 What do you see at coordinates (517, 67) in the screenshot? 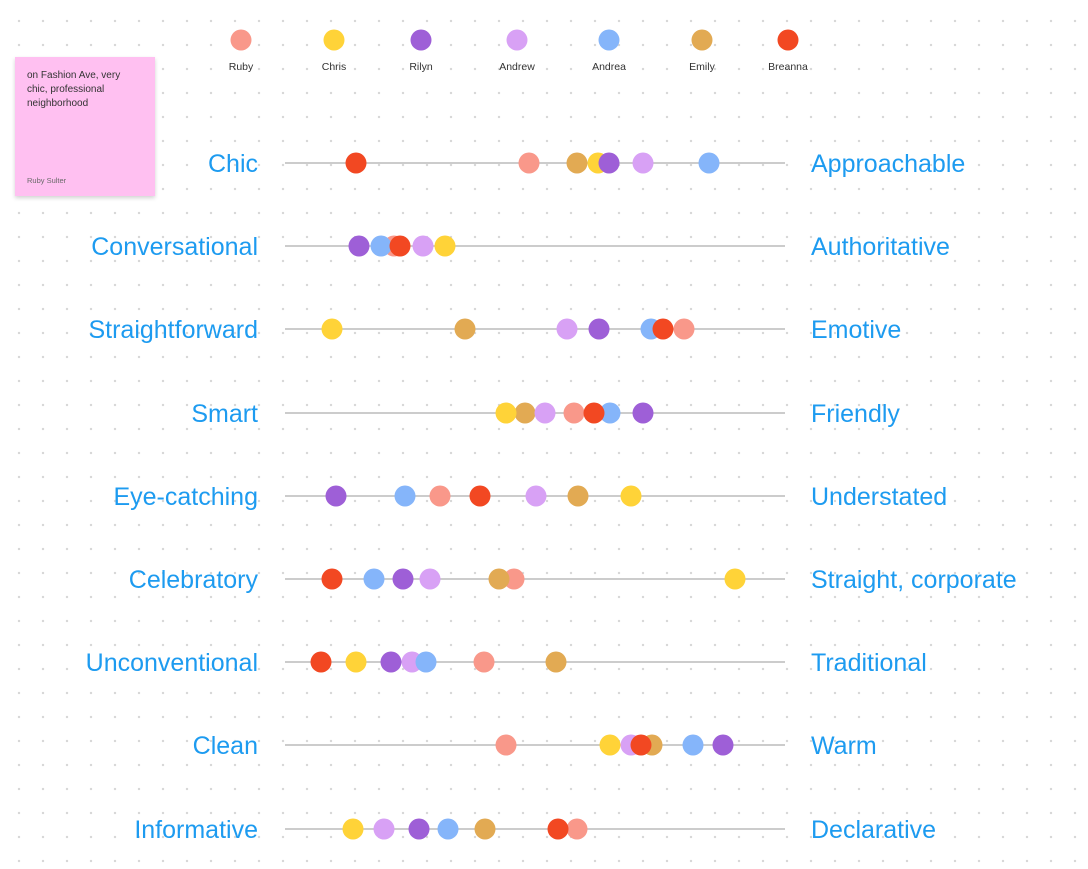
I see `legend-label-andrew: Andrew` at bounding box center [517, 67].